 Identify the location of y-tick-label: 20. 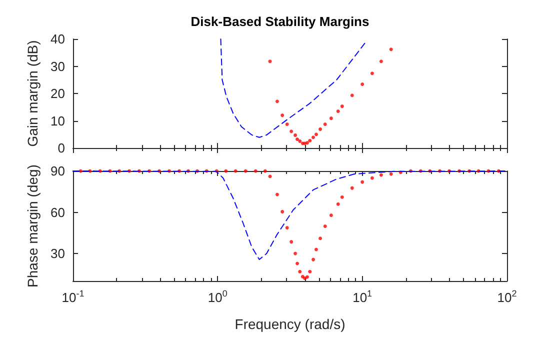
(57, 93).